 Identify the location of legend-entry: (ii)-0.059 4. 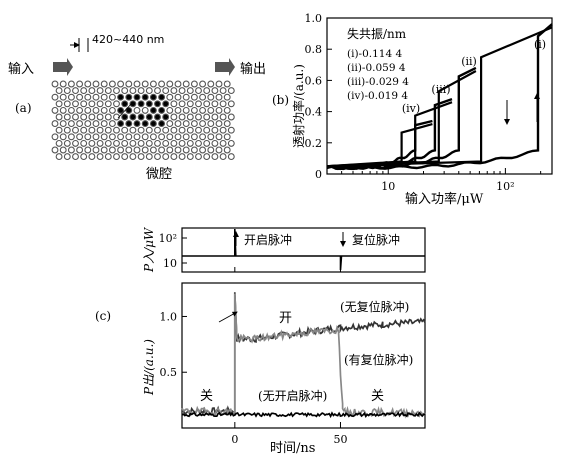
(376, 68).